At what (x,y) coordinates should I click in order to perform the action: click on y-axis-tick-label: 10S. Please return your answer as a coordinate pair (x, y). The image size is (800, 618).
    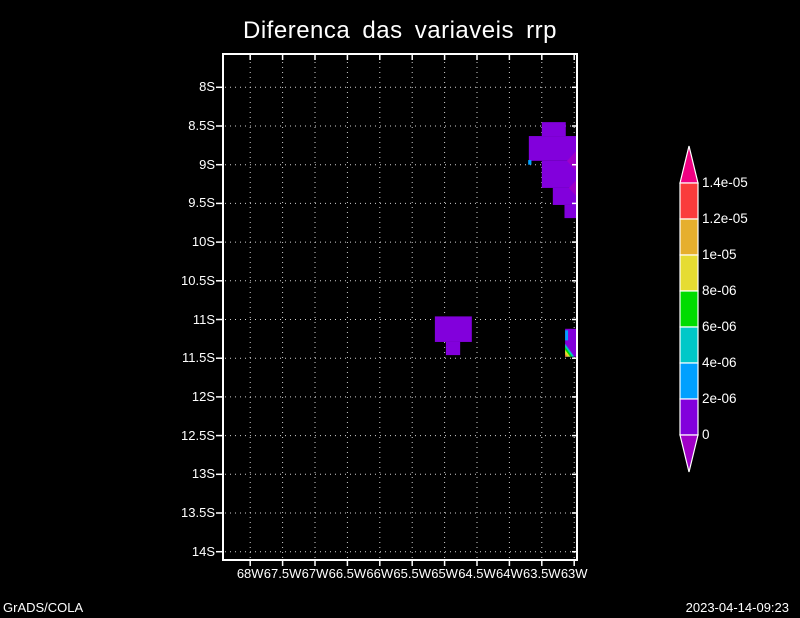
    Looking at the image, I should click on (203, 242).